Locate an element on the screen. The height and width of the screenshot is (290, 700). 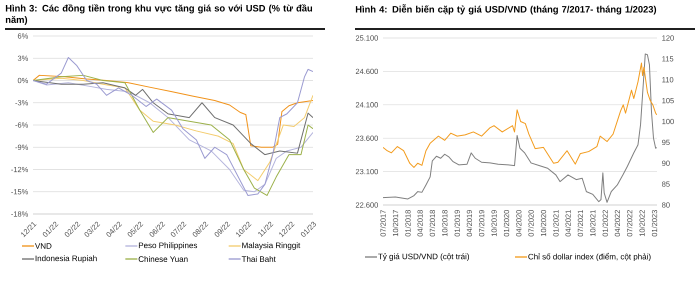
chart-title: Hình 4: Diễn biến cặp tỷ giá USD/VND (tháng 7/2017- tháng 1/2023) is located at coordinates (506, 9).